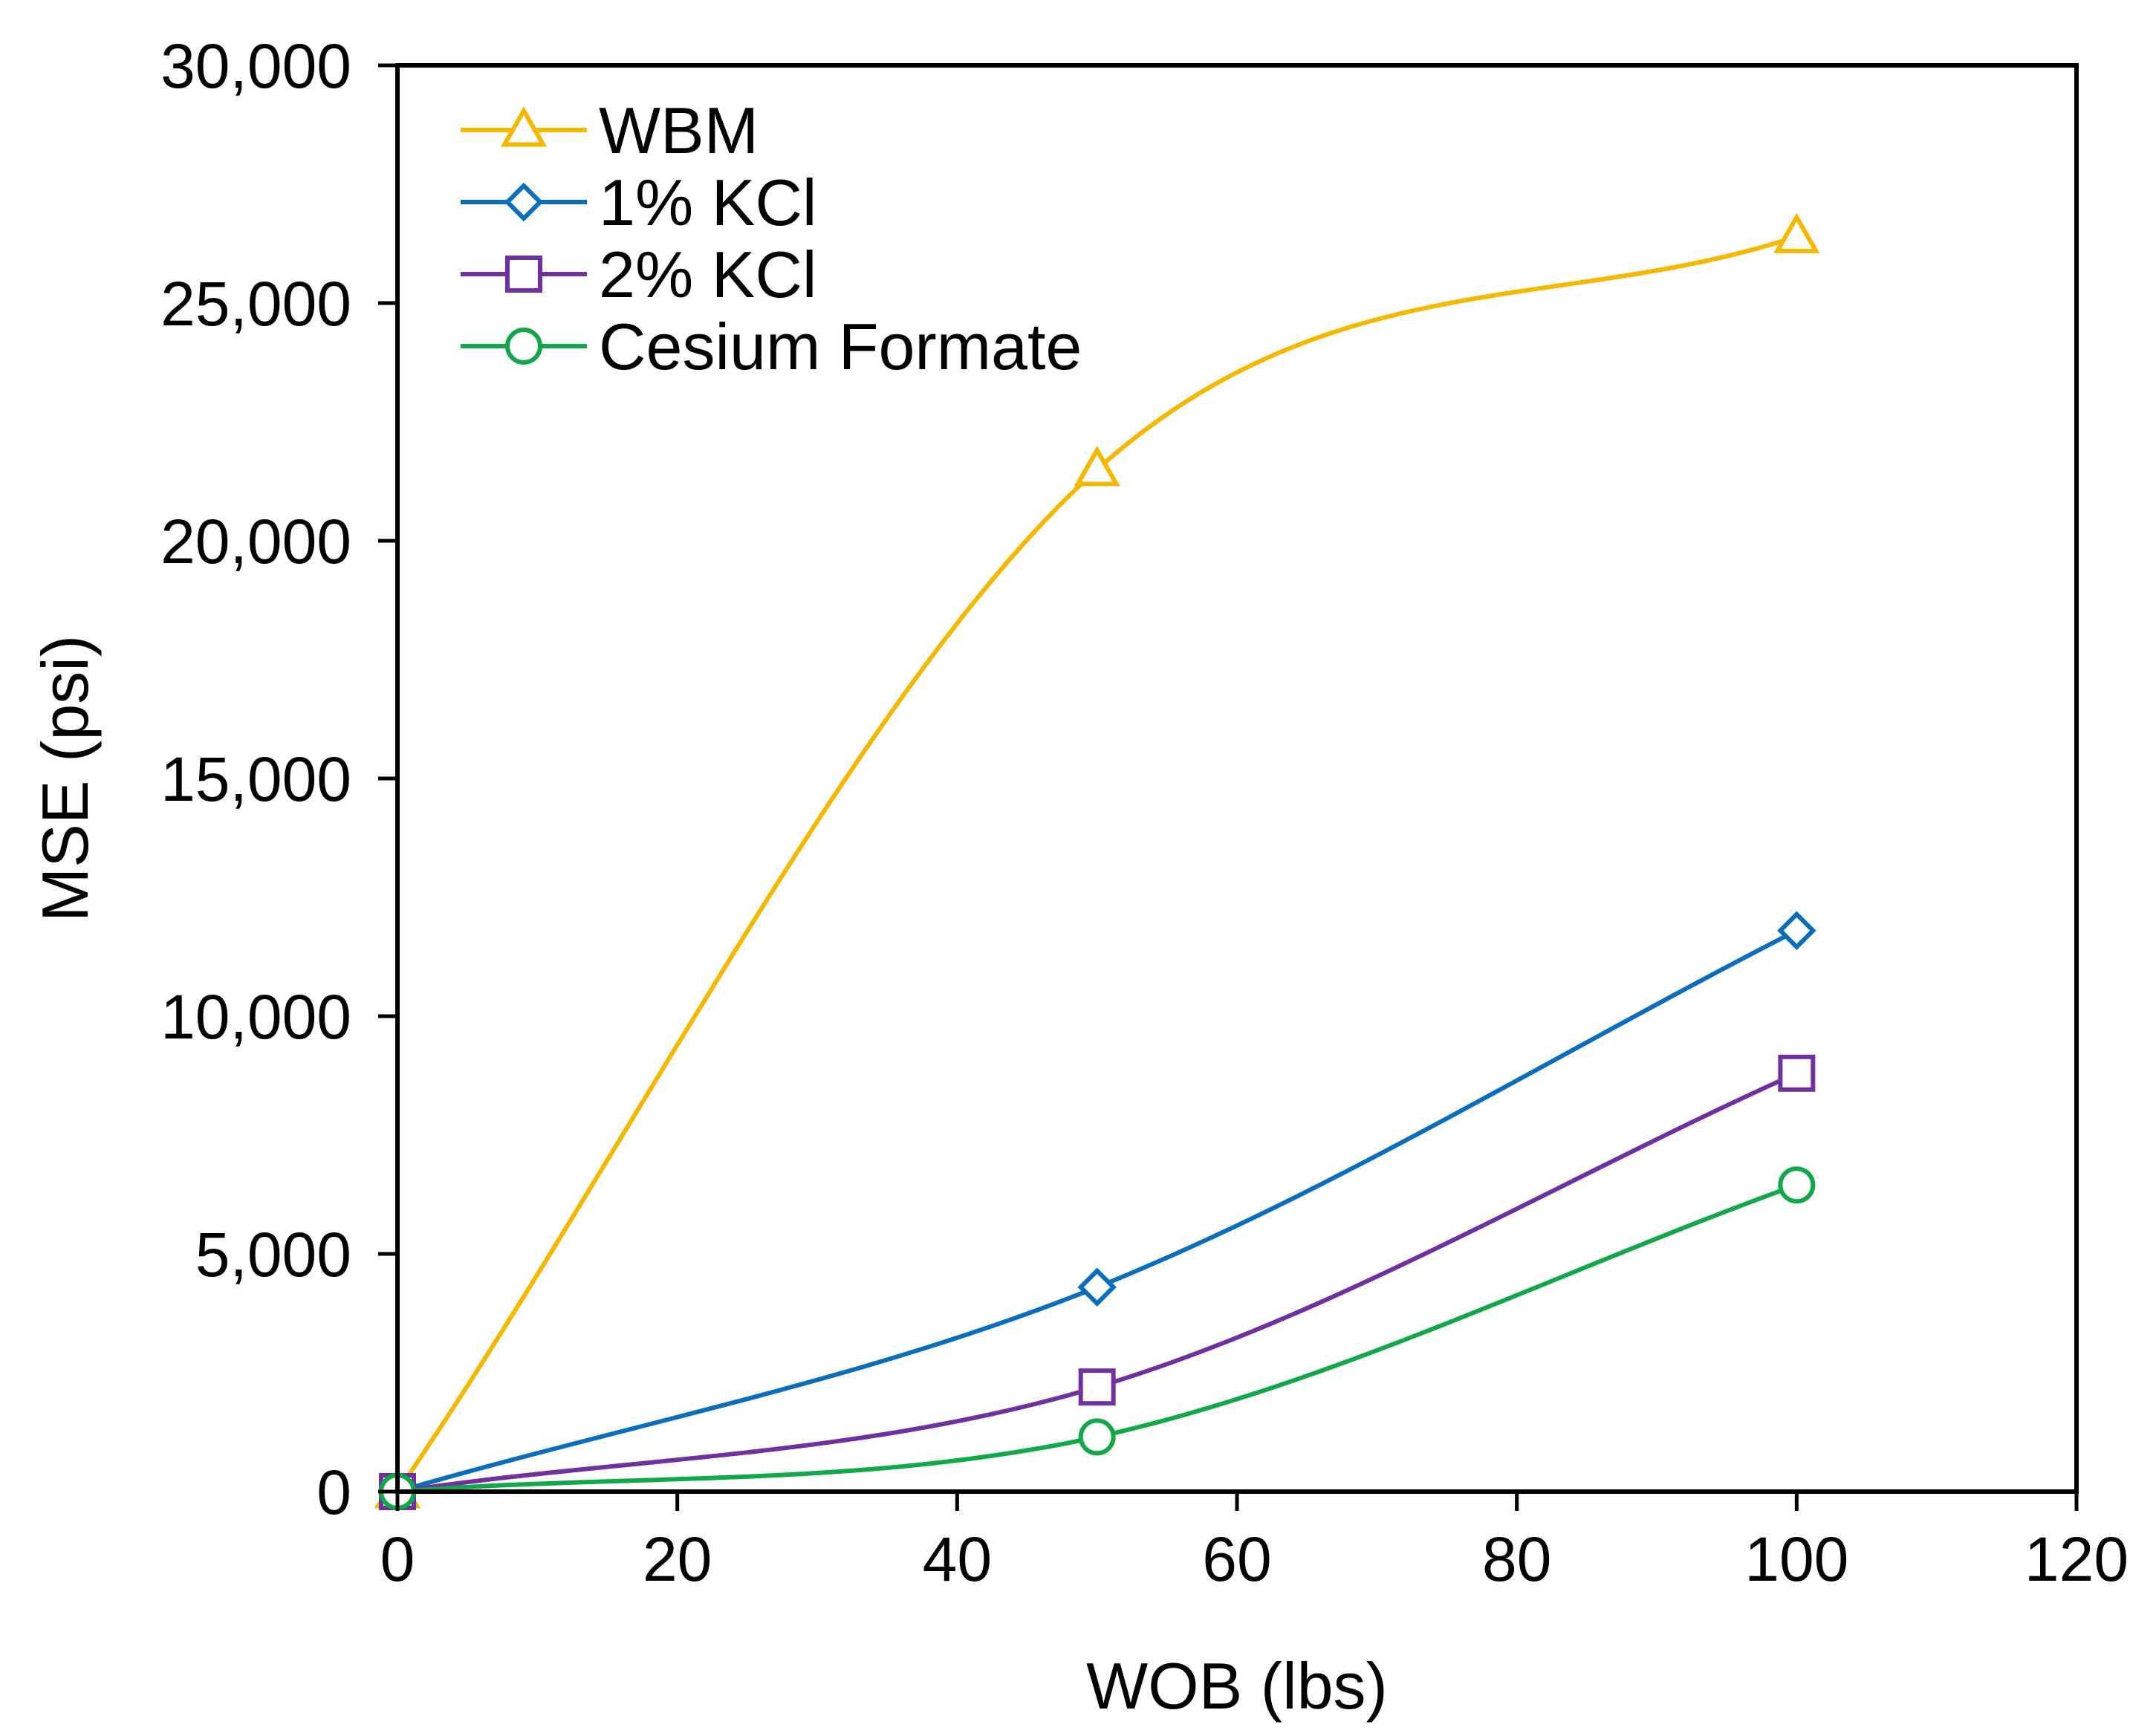 This screenshot has width=2156, height=1736. Describe the element at coordinates (2077, 1559) in the screenshot. I see `x-tick-label: 120` at that location.